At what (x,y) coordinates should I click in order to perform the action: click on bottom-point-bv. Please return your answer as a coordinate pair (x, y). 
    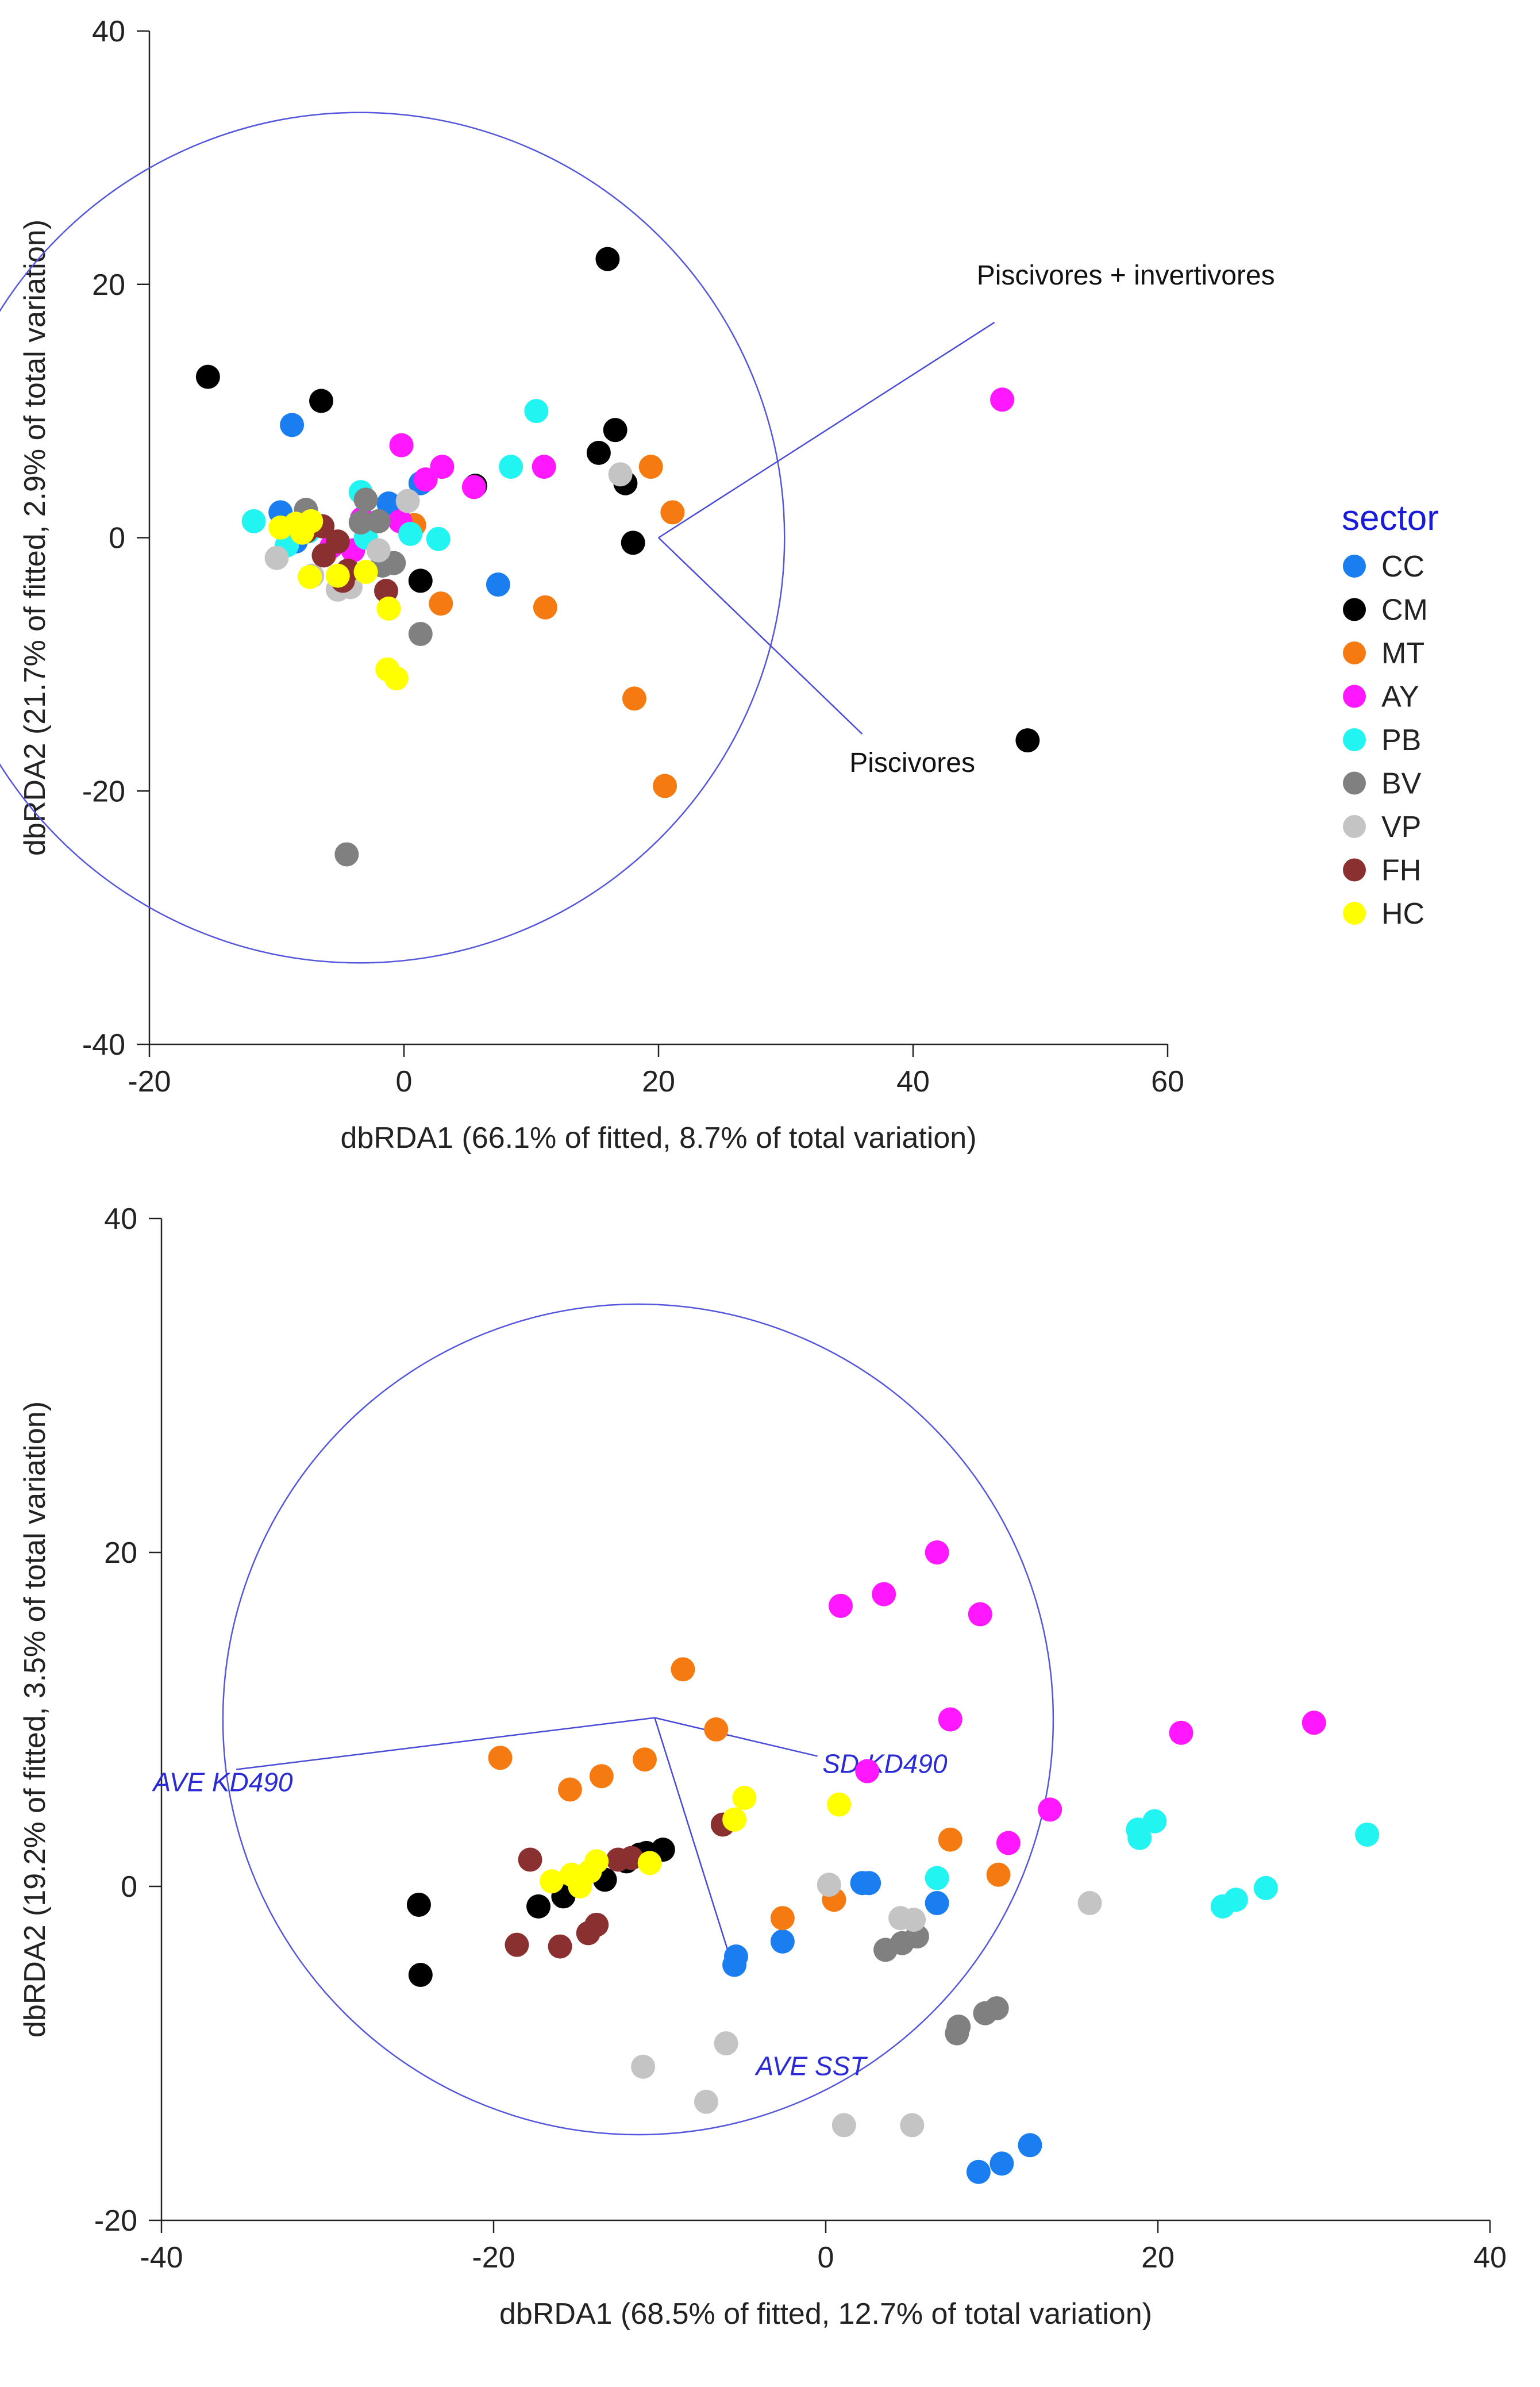
    Looking at the image, I should click on (996, 2008).